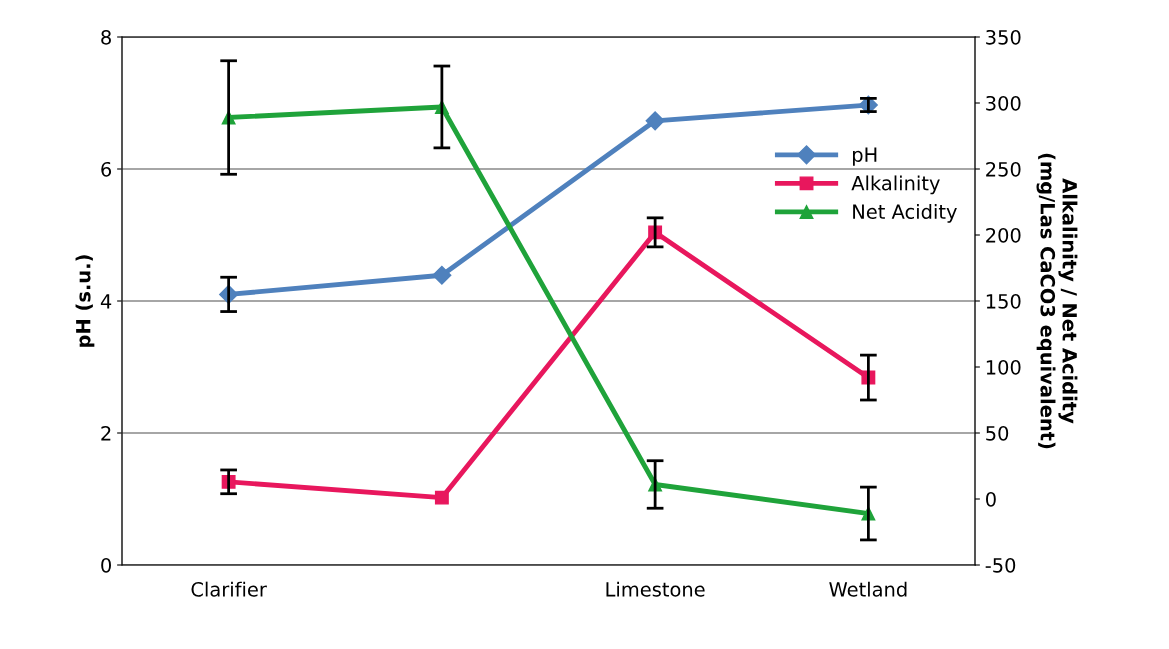  Describe the element at coordinates (1003, 367) in the screenshot. I see `y2-tick-label: 100` at that location.